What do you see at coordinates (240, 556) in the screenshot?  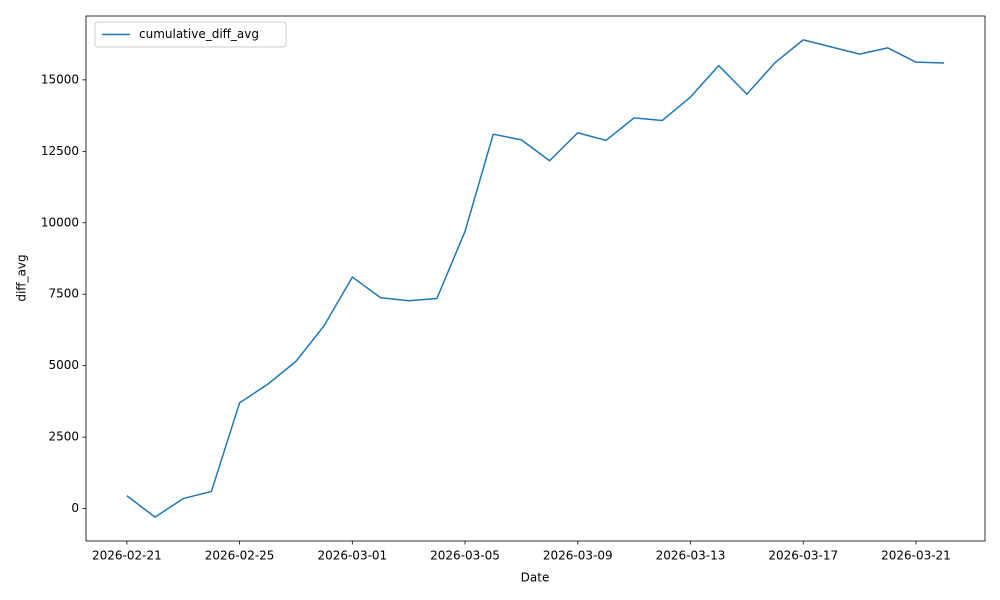 I see `x-tick-label: 2026-02-25` at bounding box center [240, 556].